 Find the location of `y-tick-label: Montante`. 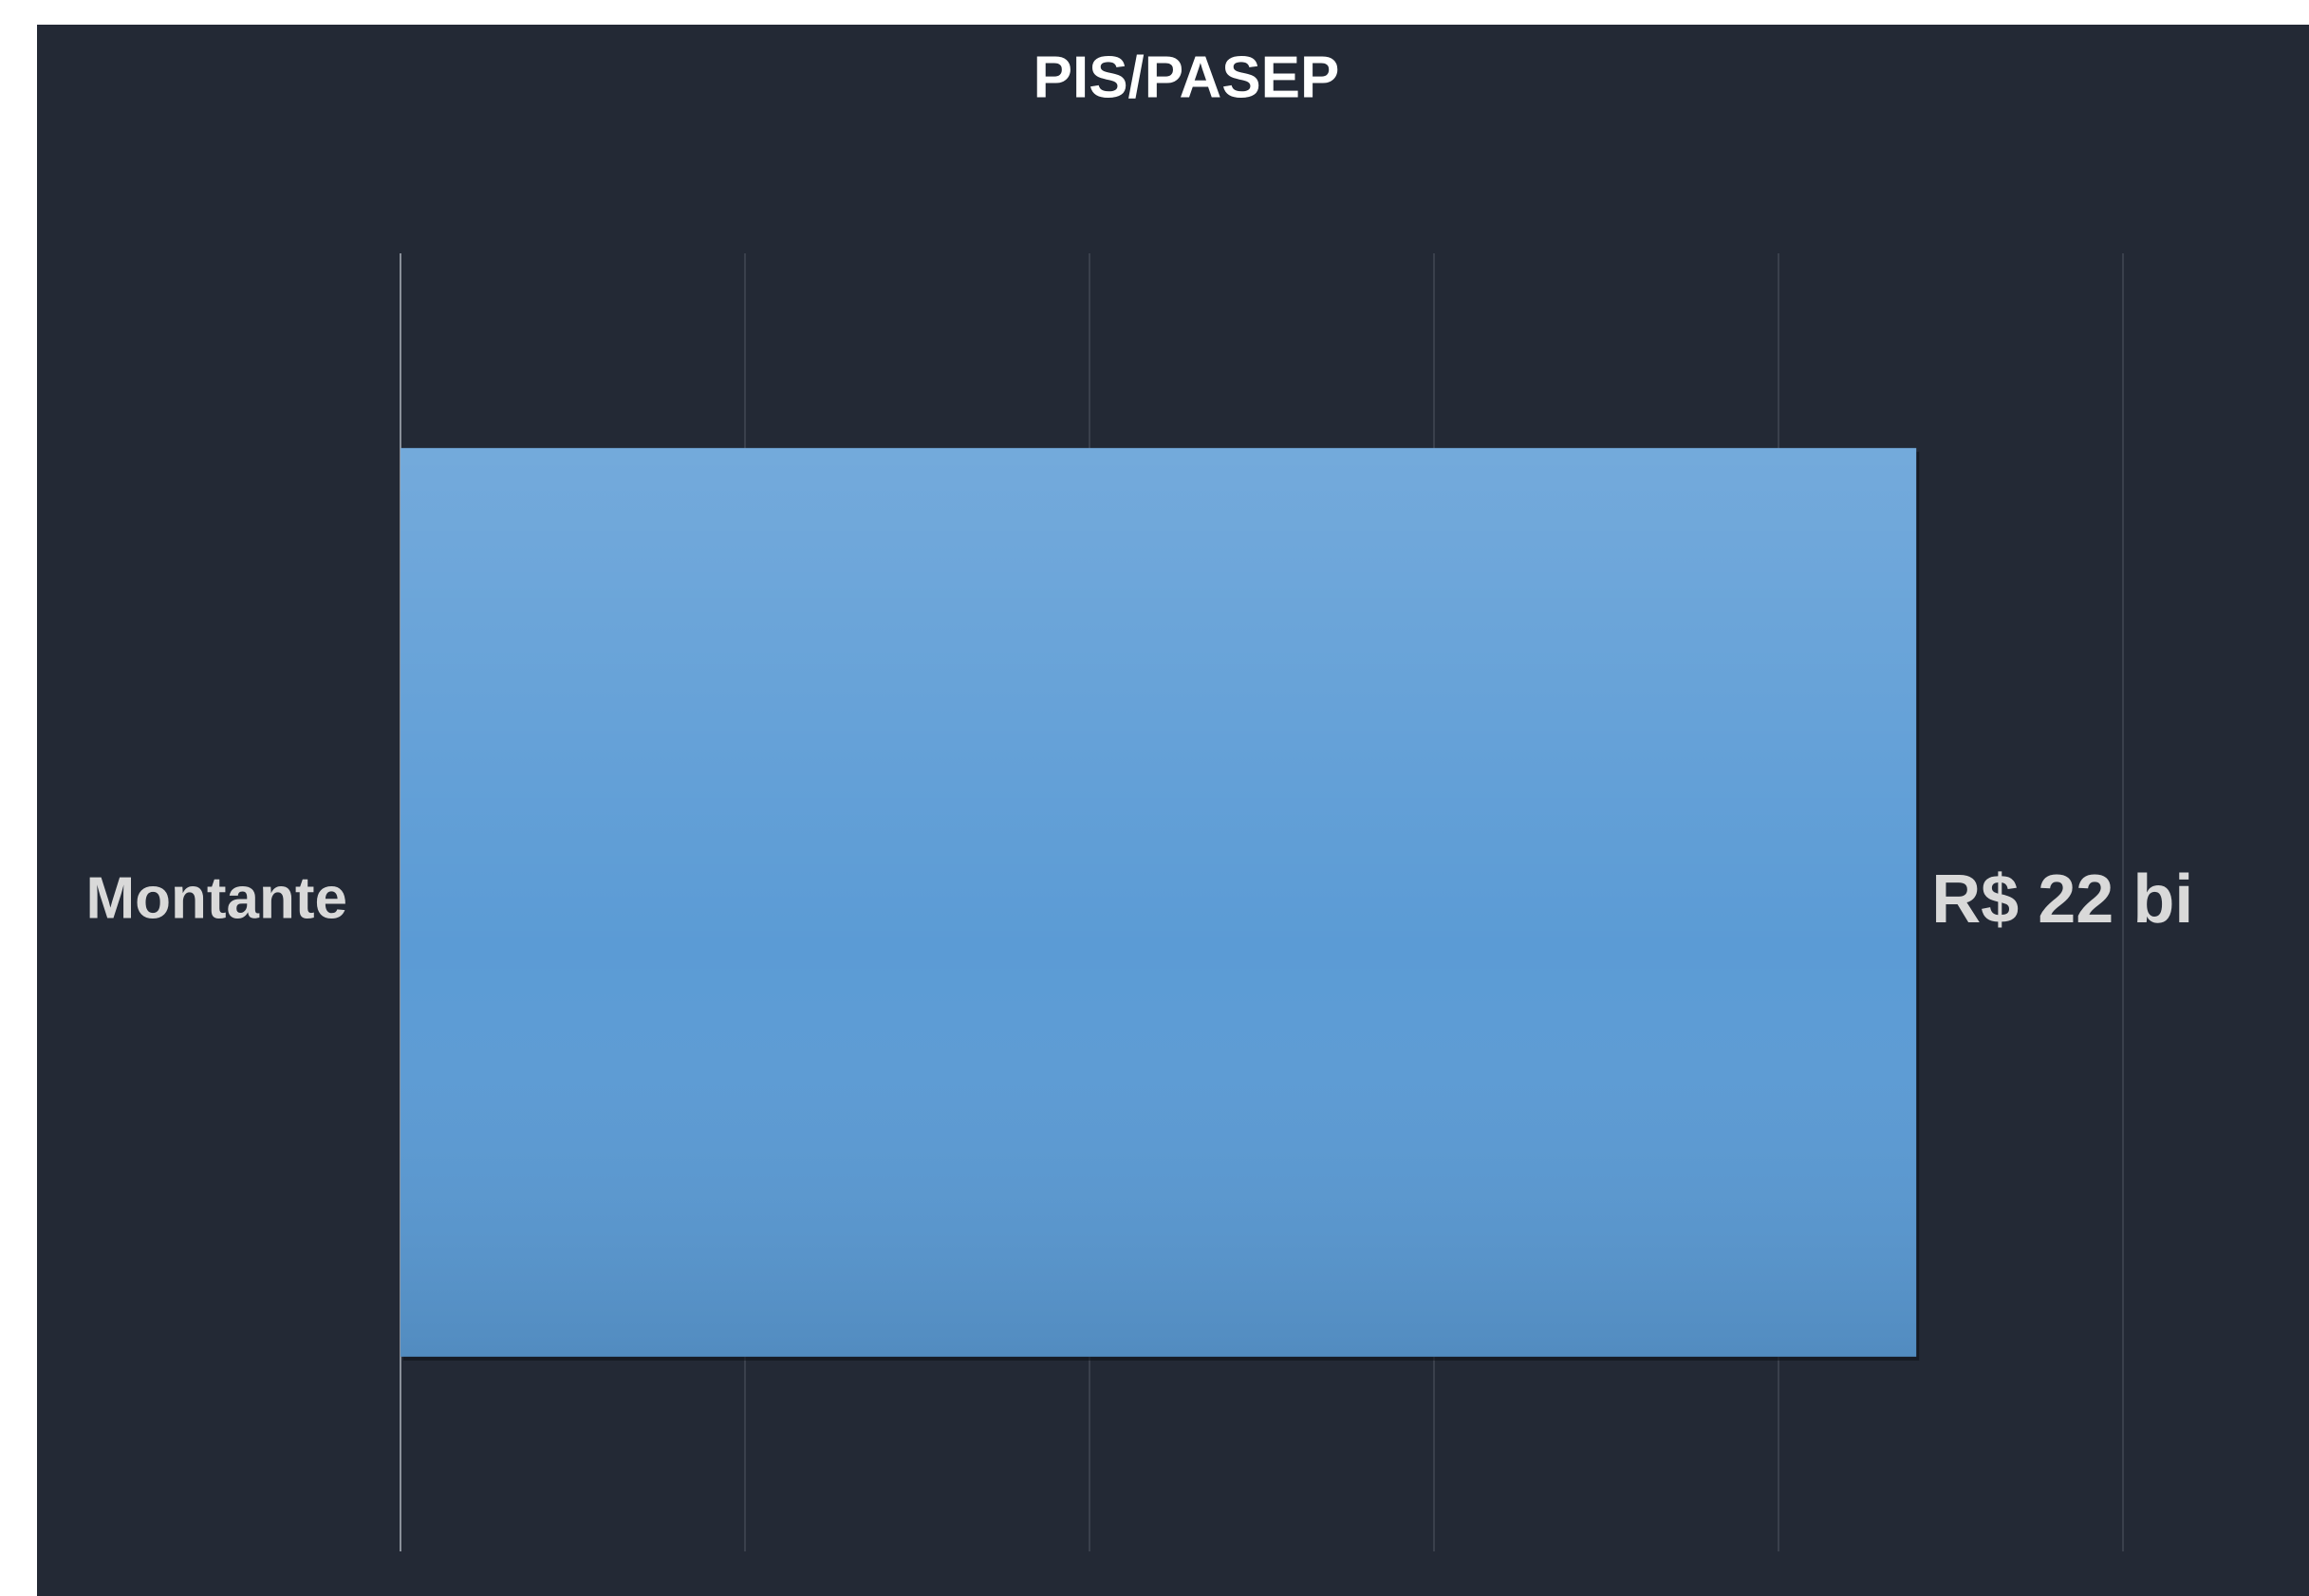

y-tick-label: Montante is located at coordinates (216, 898).